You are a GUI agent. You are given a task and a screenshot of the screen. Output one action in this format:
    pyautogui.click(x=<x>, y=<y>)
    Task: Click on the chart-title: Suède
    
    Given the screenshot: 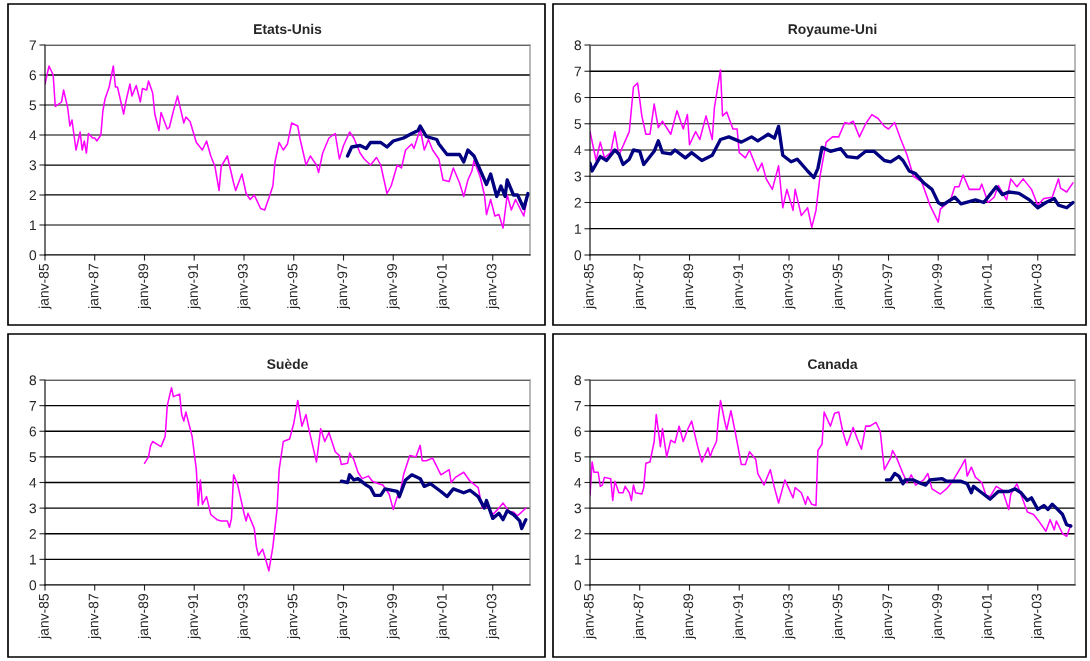 What is the action you would take?
    pyautogui.click(x=287, y=364)
    